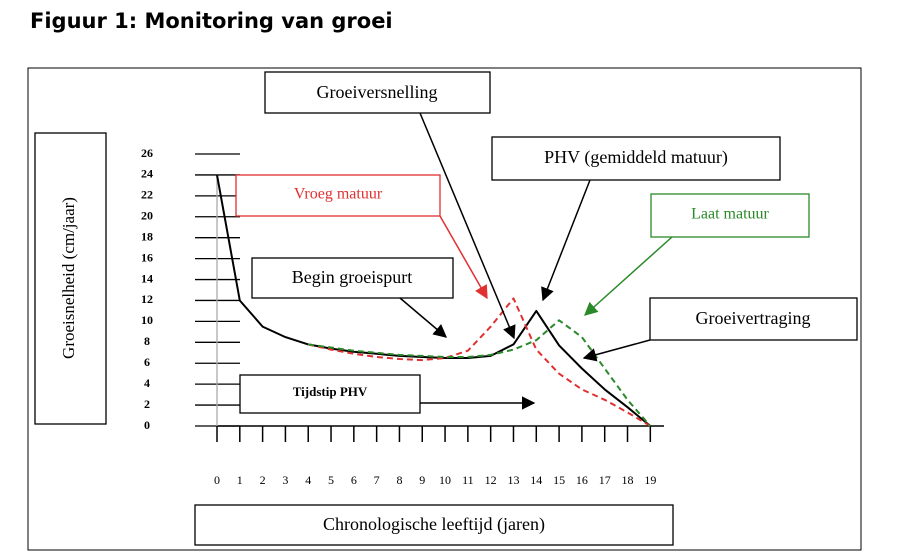 Image resolution: width=897 pixels, height=559 pixels. What do you see at coordinates (491, 480) in the screenshot?
I see `x-tick-label: 12` at bounding box center [491, 480].